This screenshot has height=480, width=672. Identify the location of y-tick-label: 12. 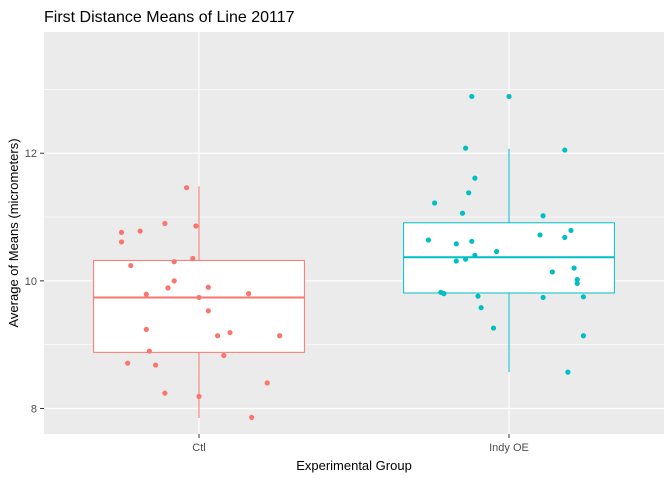
(31, 154).